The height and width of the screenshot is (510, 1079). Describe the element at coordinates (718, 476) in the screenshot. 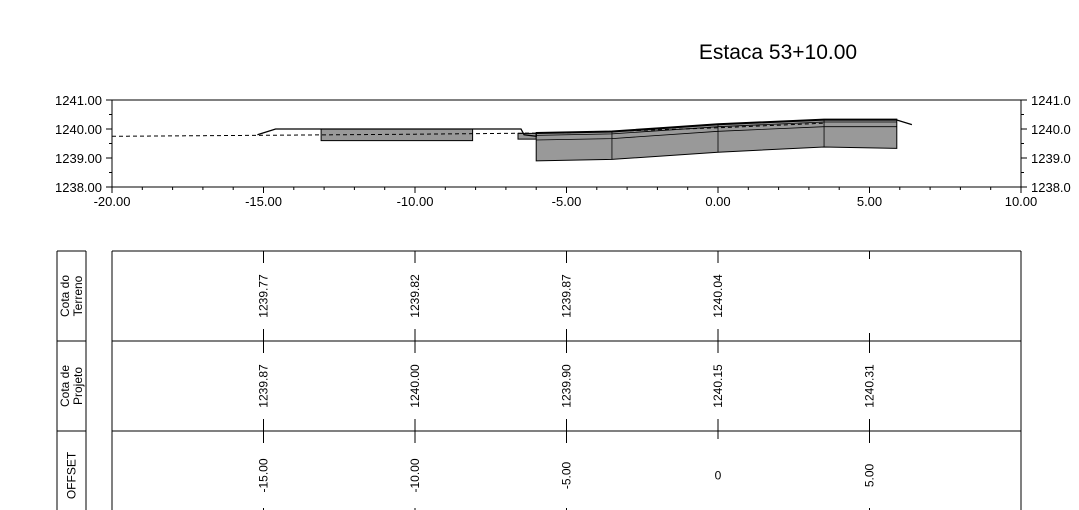

I see `cell-value: 0` at that location.